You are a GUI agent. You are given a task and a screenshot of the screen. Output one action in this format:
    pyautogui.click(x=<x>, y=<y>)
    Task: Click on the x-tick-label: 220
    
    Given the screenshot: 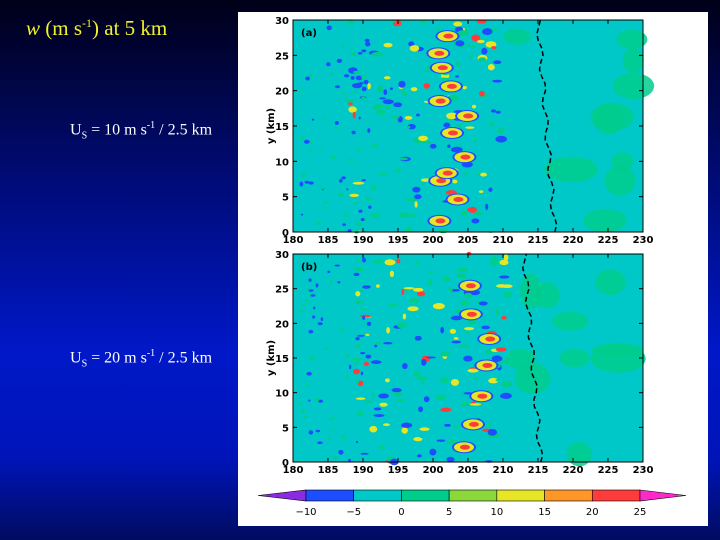 What is the action you would take?
    pyautogui.click(x=573, y=470)
    